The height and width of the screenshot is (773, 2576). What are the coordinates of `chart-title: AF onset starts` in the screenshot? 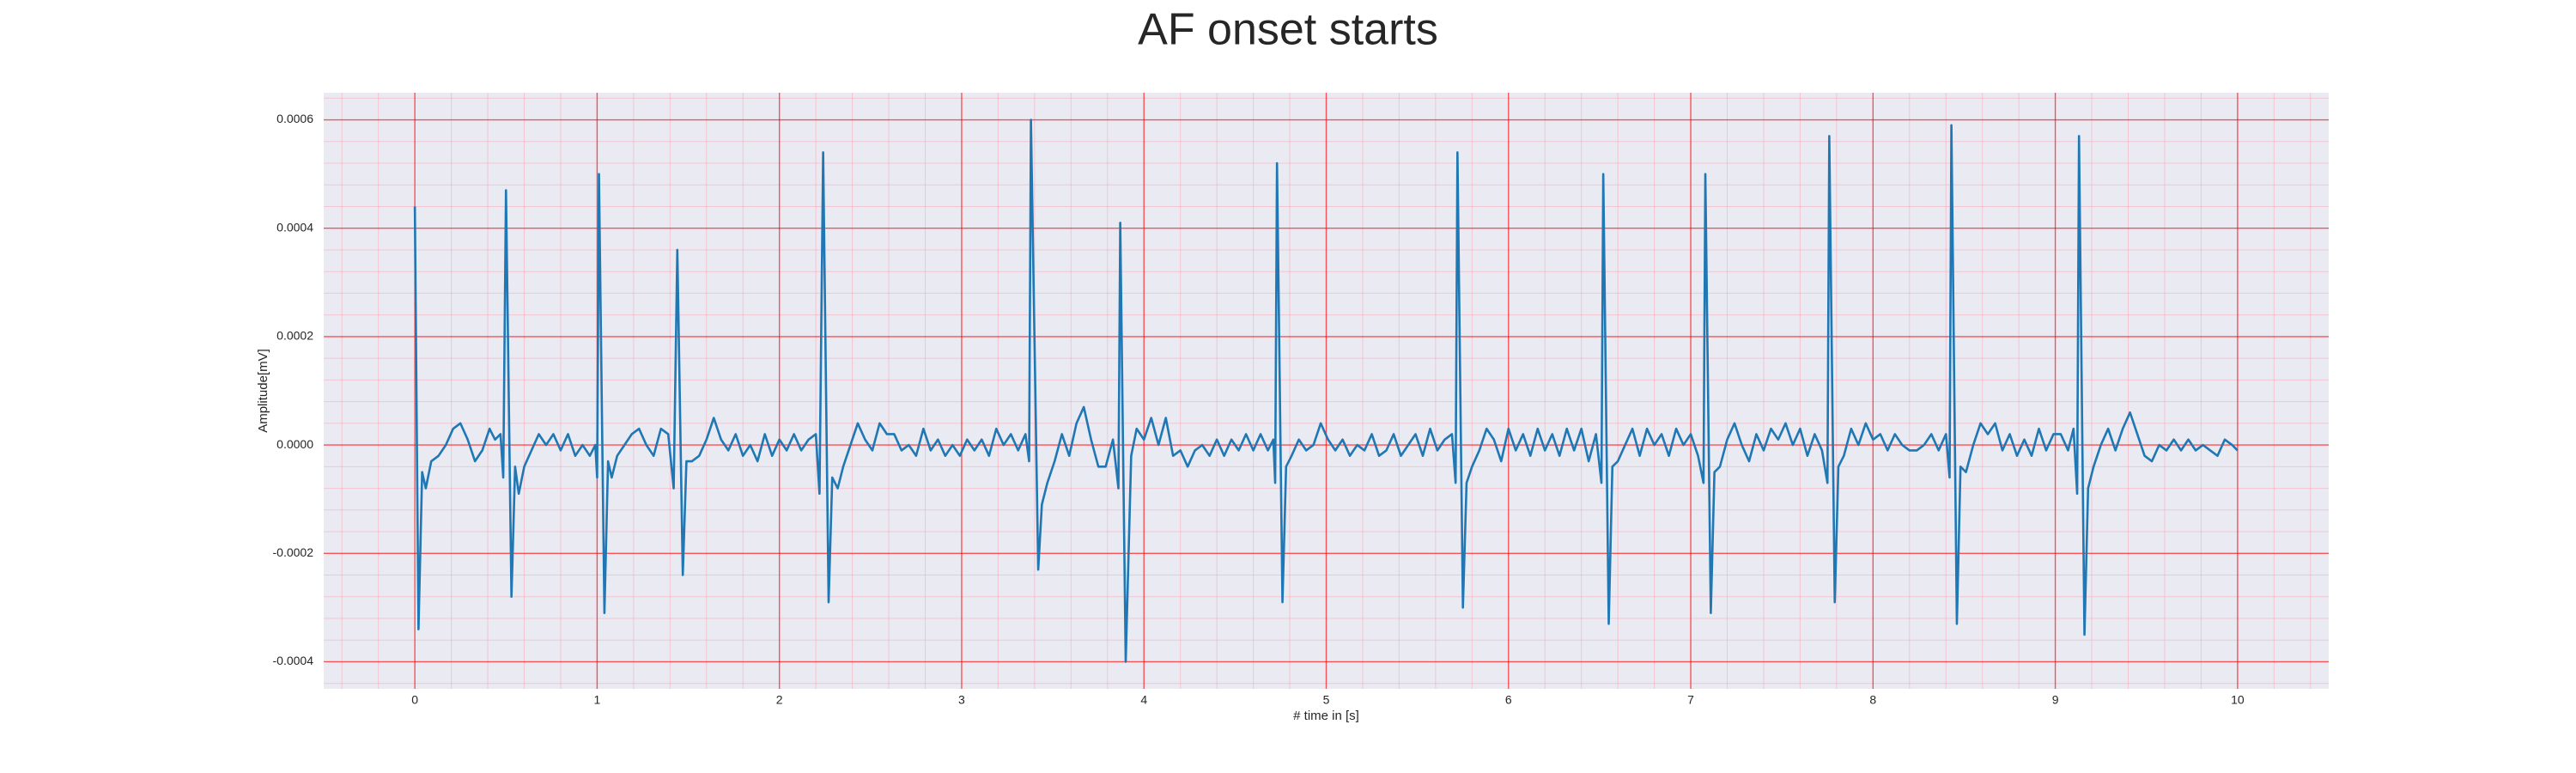 It's located at (1288, 30).